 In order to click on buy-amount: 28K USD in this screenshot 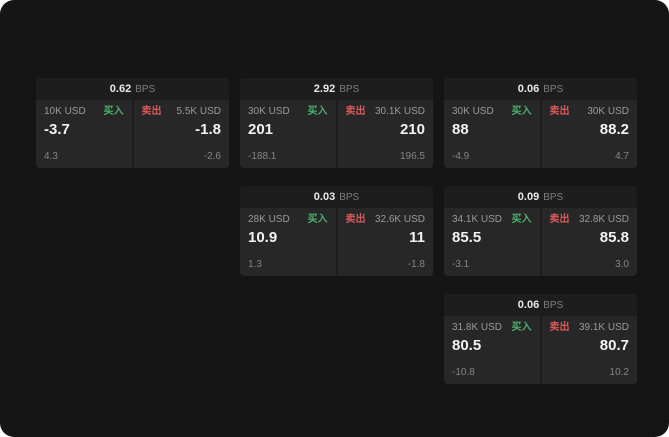, I will do `click(269, 219)`.